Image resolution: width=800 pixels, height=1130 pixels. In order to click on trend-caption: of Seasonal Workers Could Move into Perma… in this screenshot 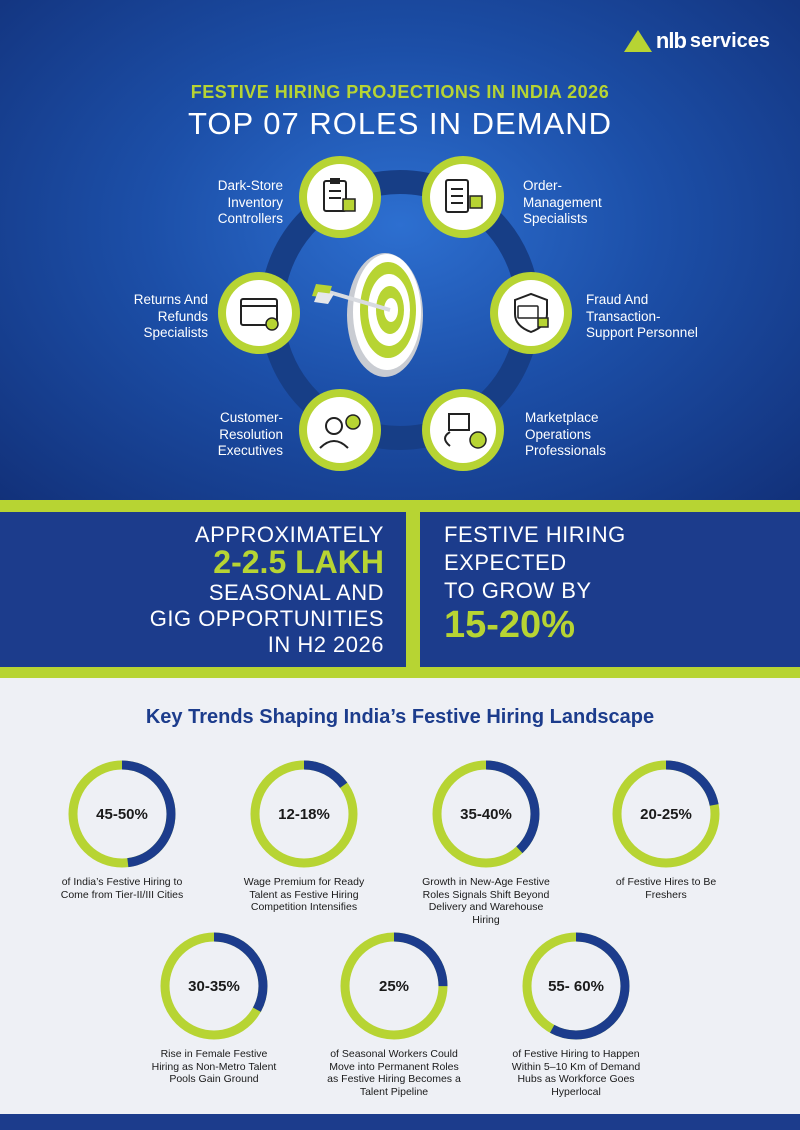, I will do `click(394, 1073)`.